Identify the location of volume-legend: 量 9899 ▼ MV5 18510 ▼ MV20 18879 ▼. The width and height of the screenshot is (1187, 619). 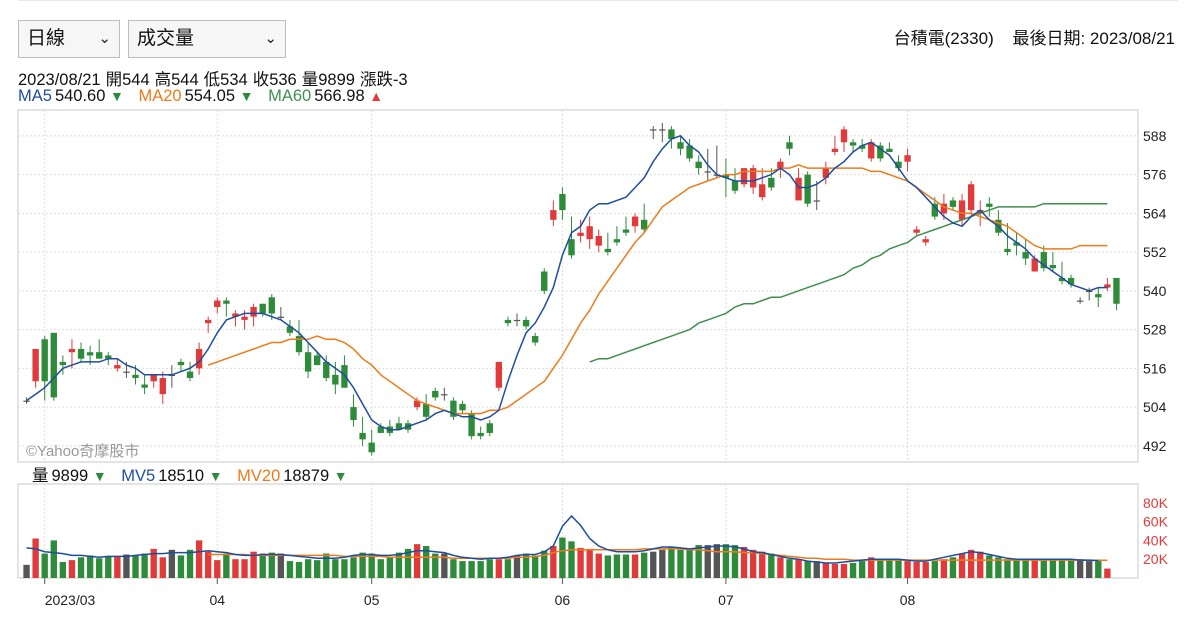
(195, 474).